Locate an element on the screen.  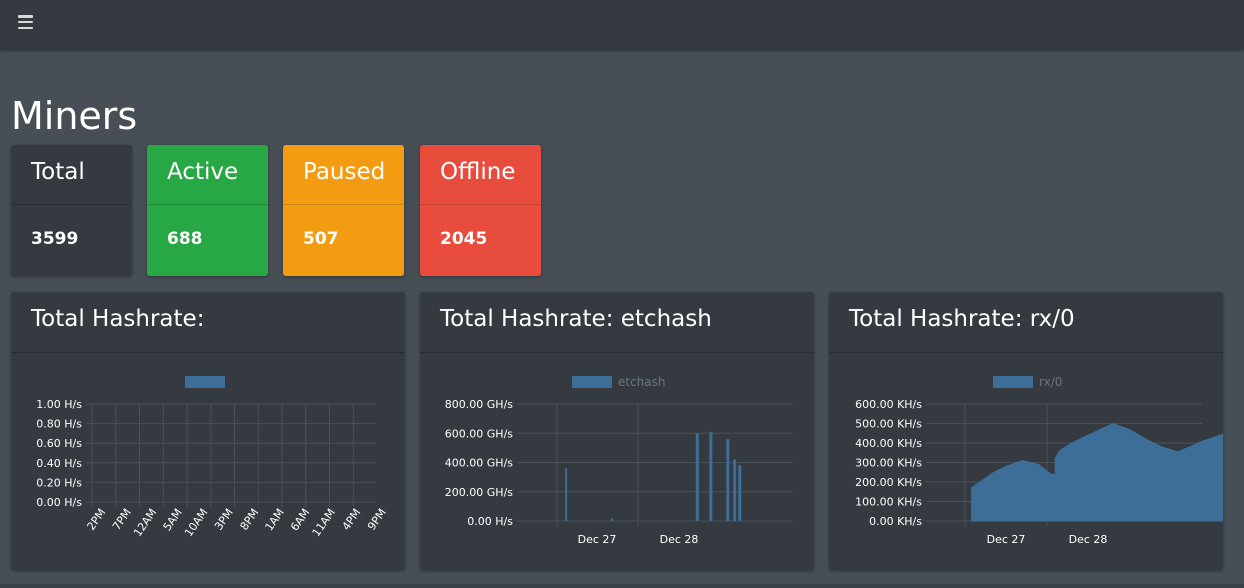
stat-value-offline: 2045 is located at coordinates (464, 239).